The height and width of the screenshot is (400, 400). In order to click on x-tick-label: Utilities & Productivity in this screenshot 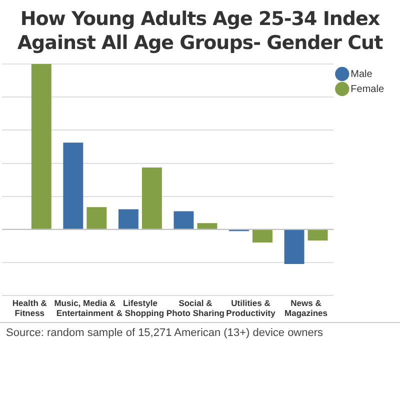, I will do `click(251, 308)`.